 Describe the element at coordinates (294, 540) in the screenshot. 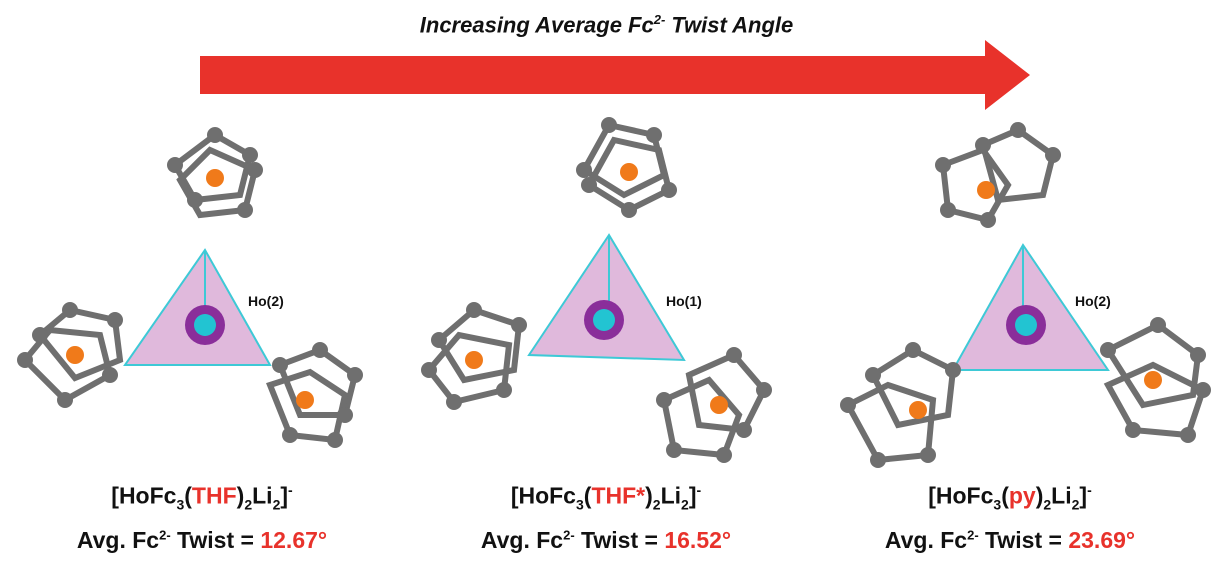

I see `twist-1-value: 12.67°` at that location.